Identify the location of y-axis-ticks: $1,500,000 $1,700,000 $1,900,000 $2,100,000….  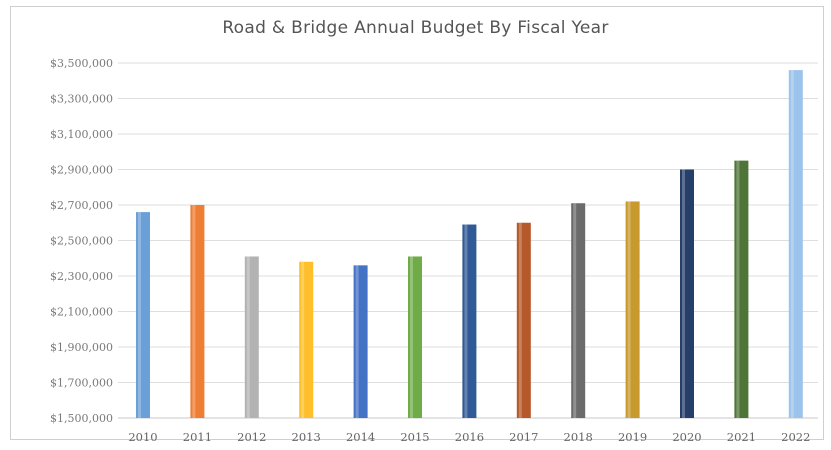
(81, 241).